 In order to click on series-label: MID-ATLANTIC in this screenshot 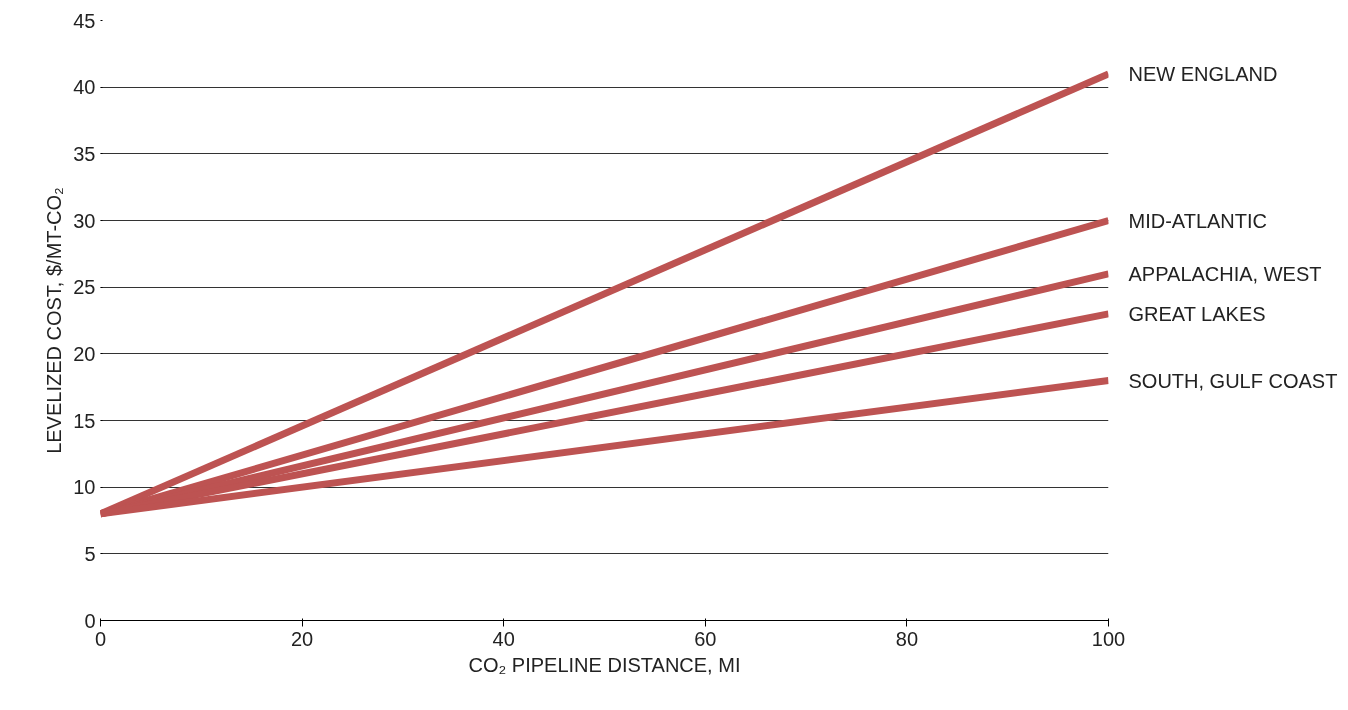, I will do `click(1198, 220)`.